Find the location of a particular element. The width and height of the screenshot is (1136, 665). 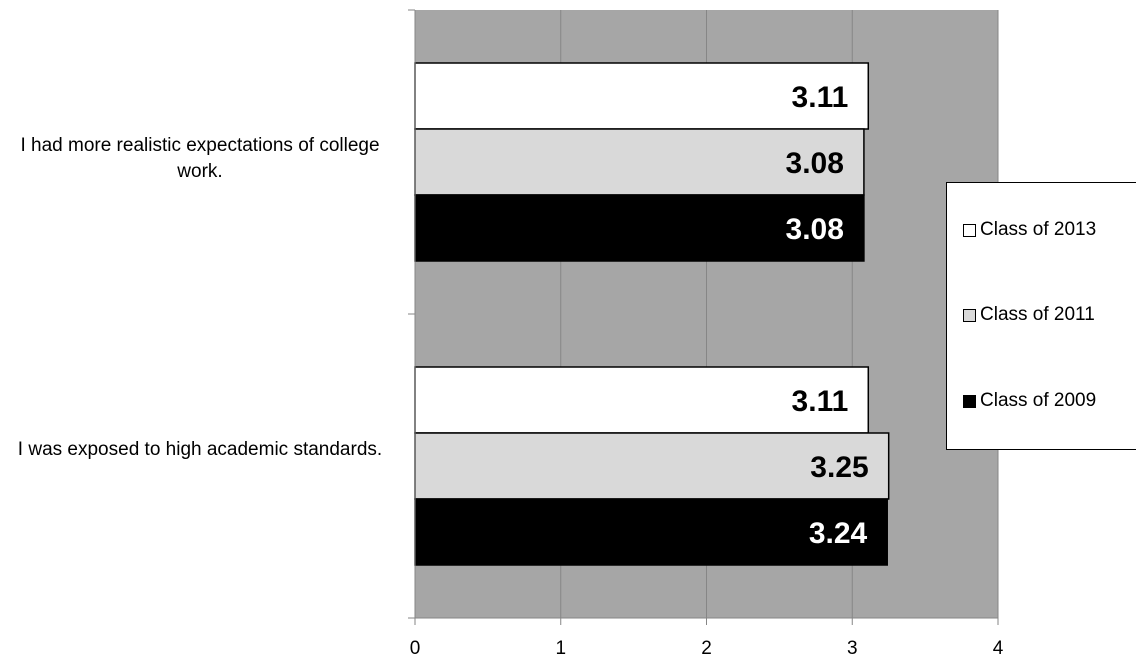

legend-item: Class of 2011 is located at coordinates (1029, 315).